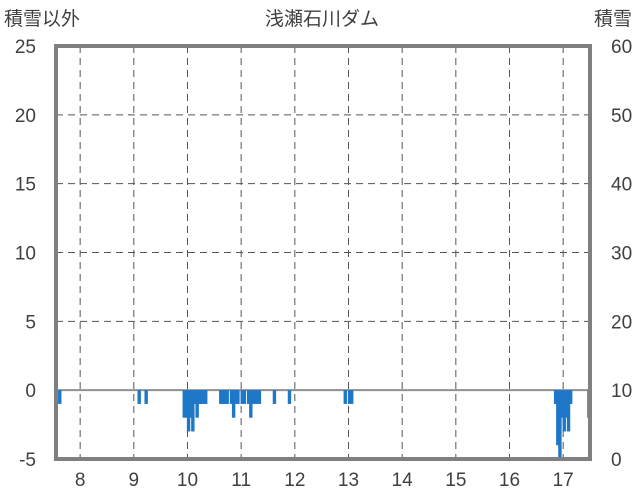 This screenshot has height=501, width=636. I want to click on y-axis-left-title: 積雪以外, so click(42, 19).